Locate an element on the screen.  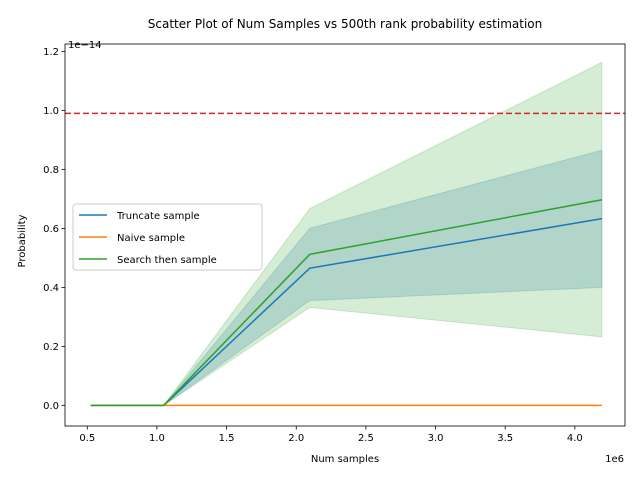
x-tick-label: 0.5 is located at coordinates (87, 438).